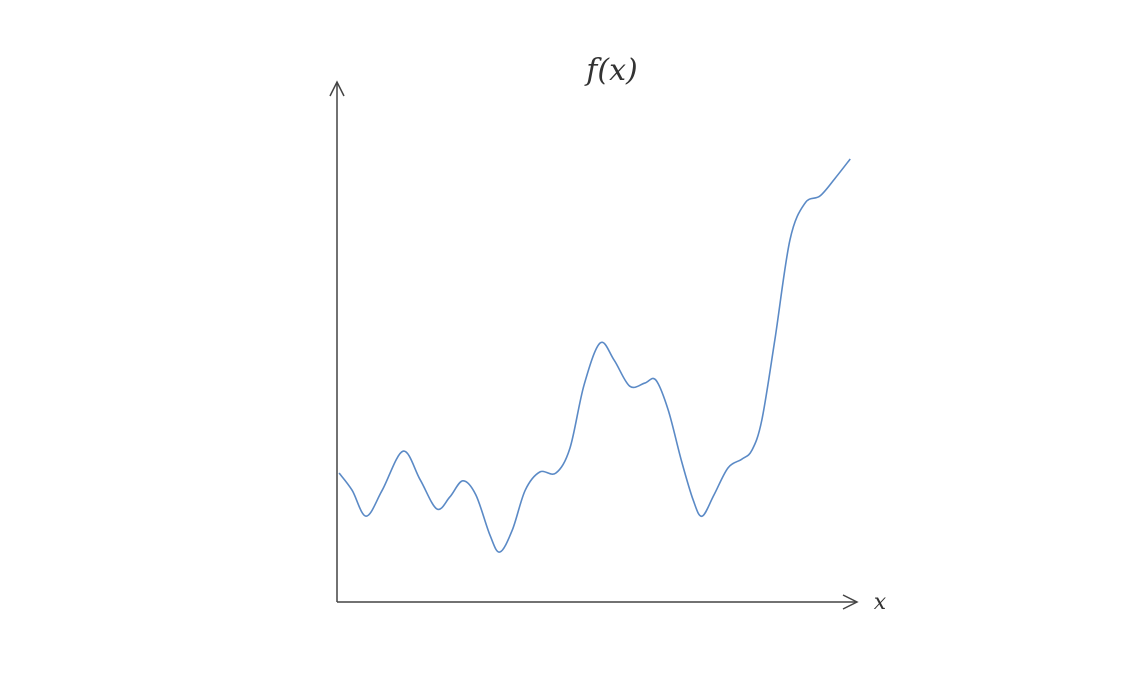  Describe the element at coordinates (337, 88) in the screenshot. I see `y-axis-arrow` at that location.